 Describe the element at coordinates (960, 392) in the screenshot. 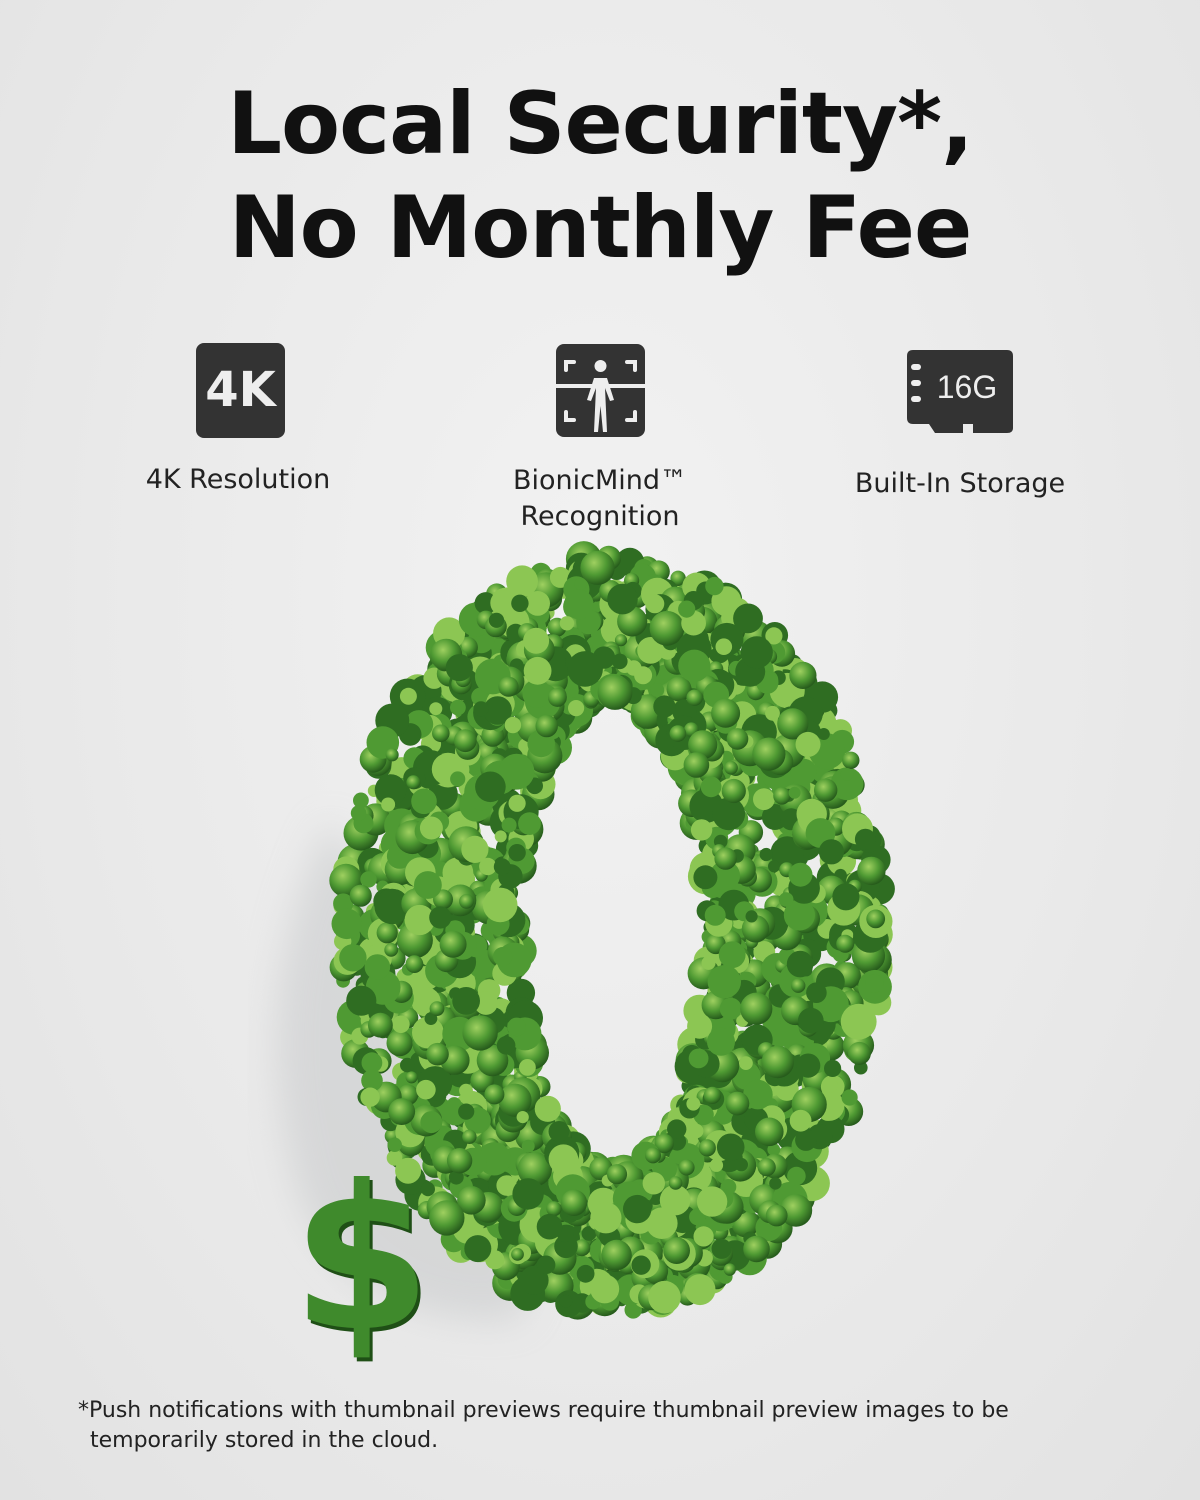

I see `sd-card-icon: 16G` at that location.